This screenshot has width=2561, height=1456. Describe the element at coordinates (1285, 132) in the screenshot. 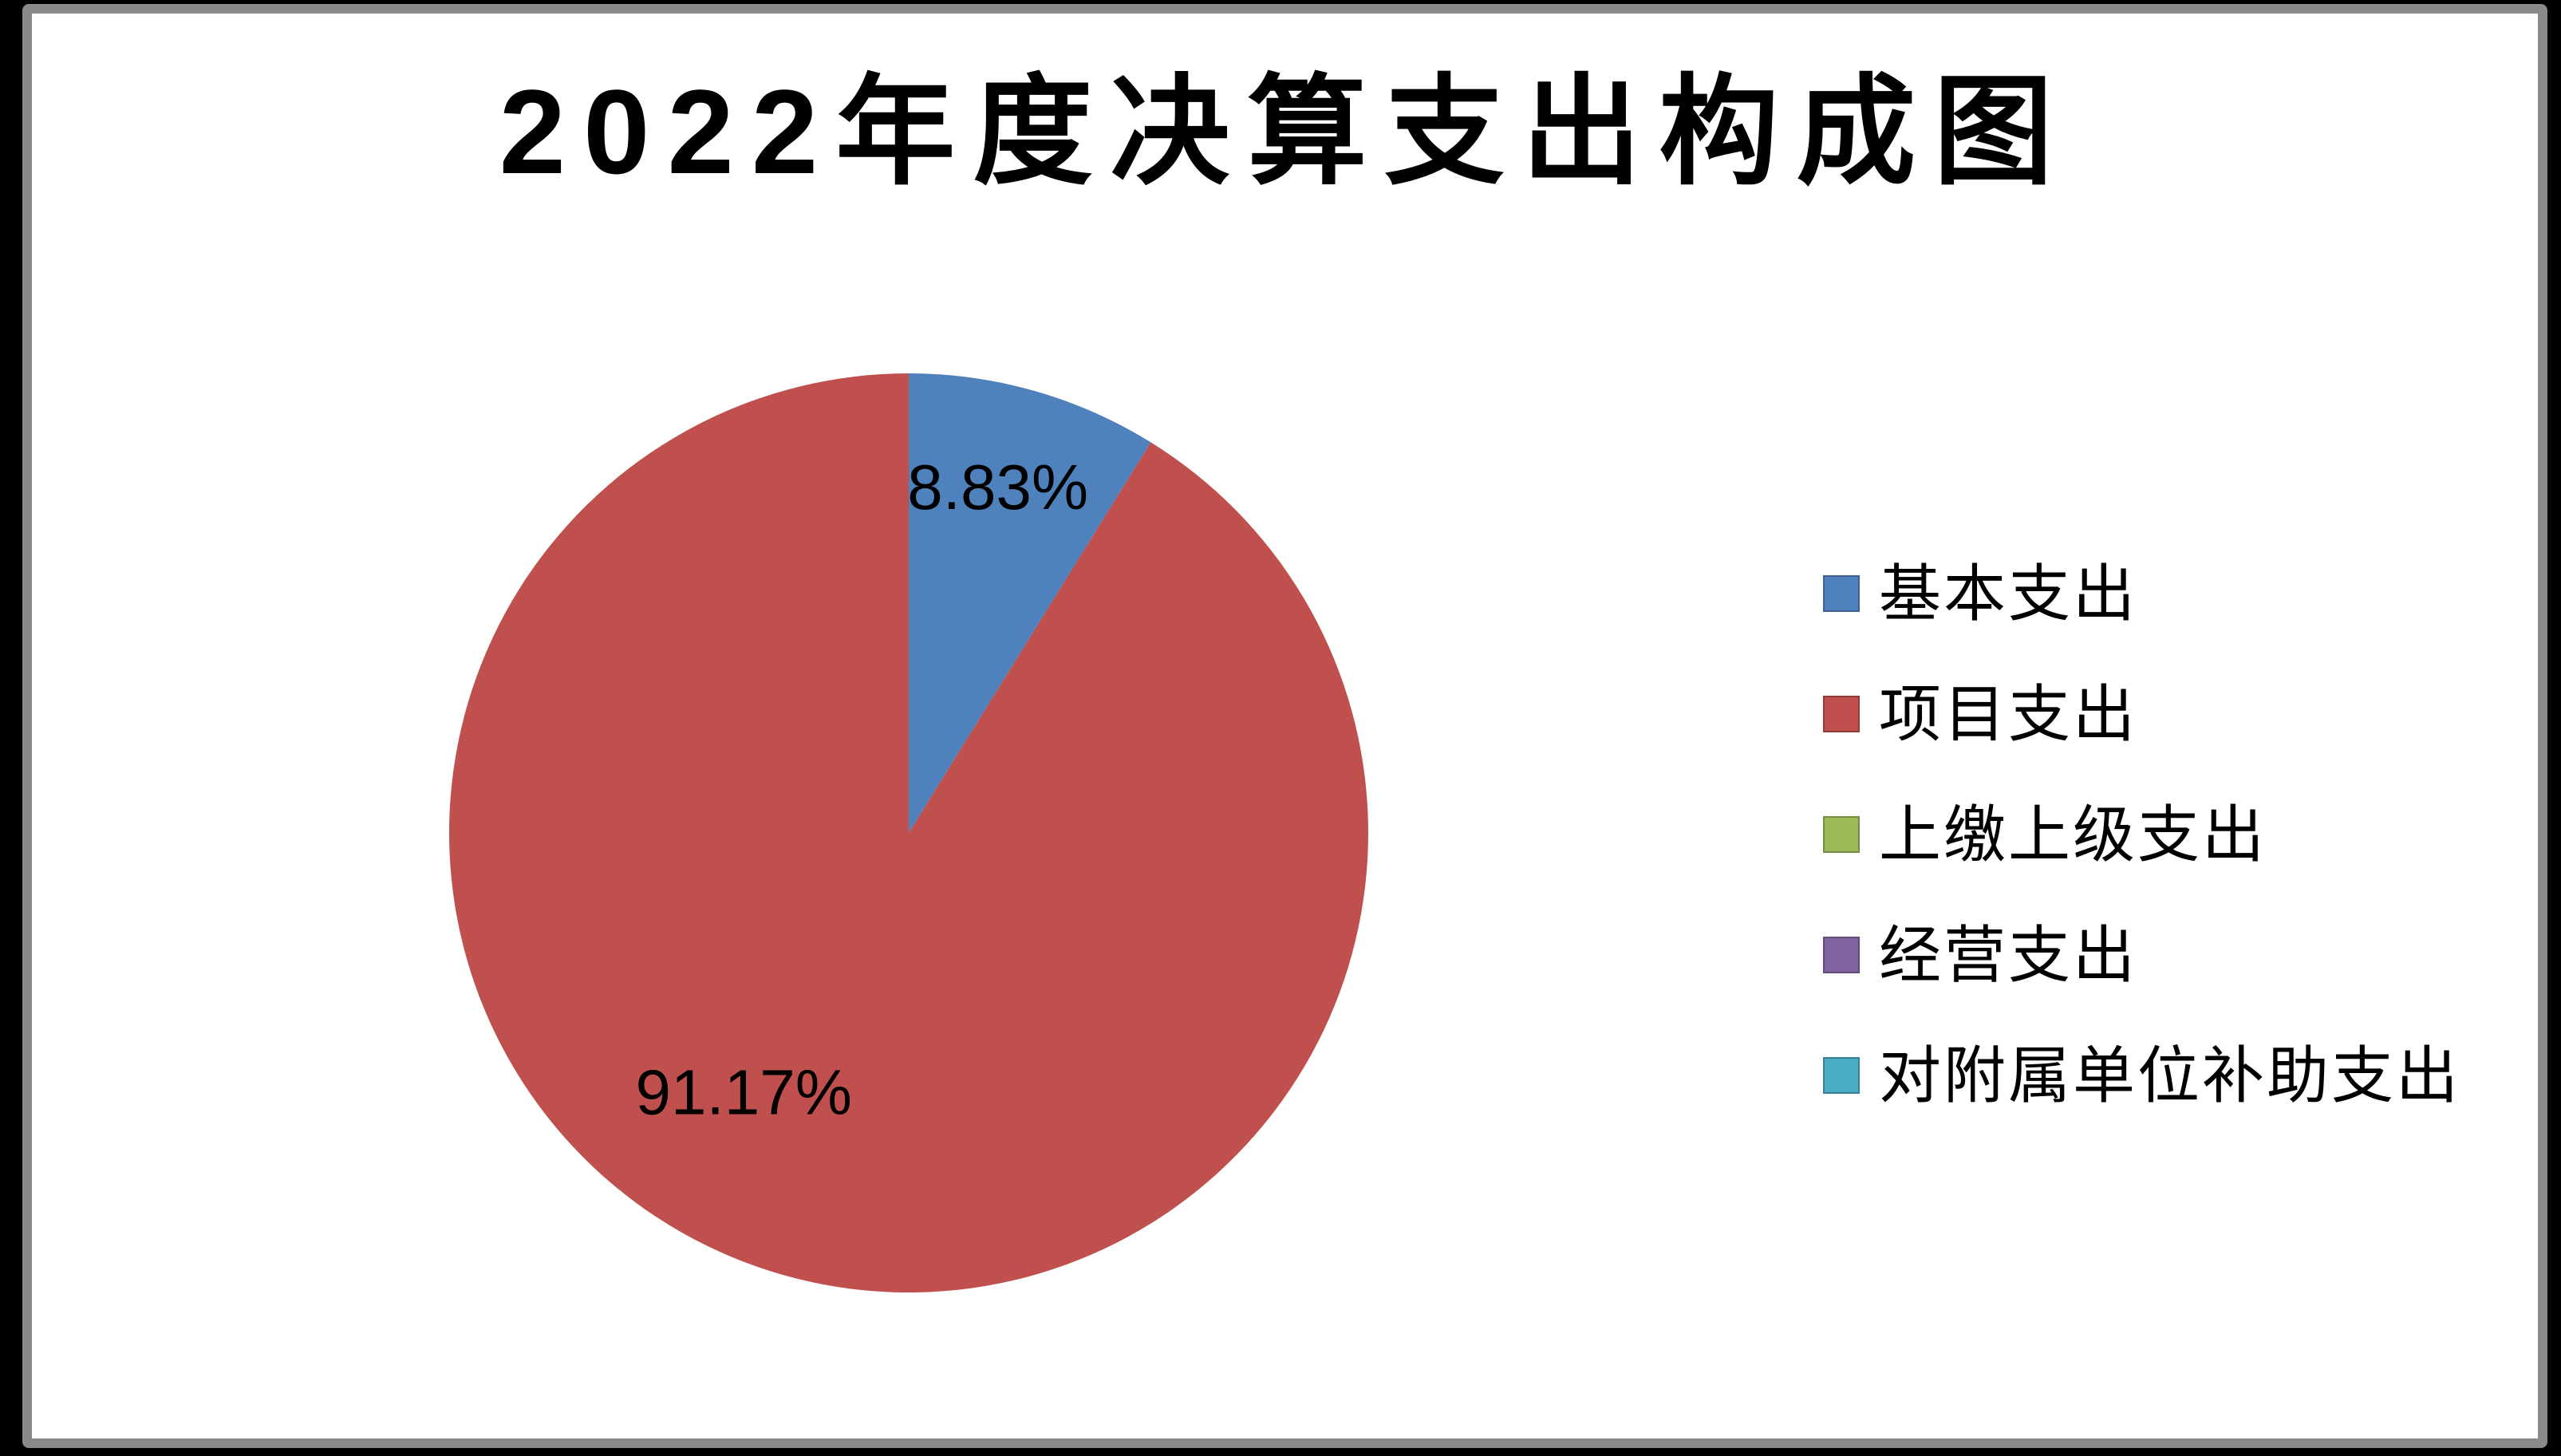

I see `chart-title: 2022年度决算支出构成图` at that location.